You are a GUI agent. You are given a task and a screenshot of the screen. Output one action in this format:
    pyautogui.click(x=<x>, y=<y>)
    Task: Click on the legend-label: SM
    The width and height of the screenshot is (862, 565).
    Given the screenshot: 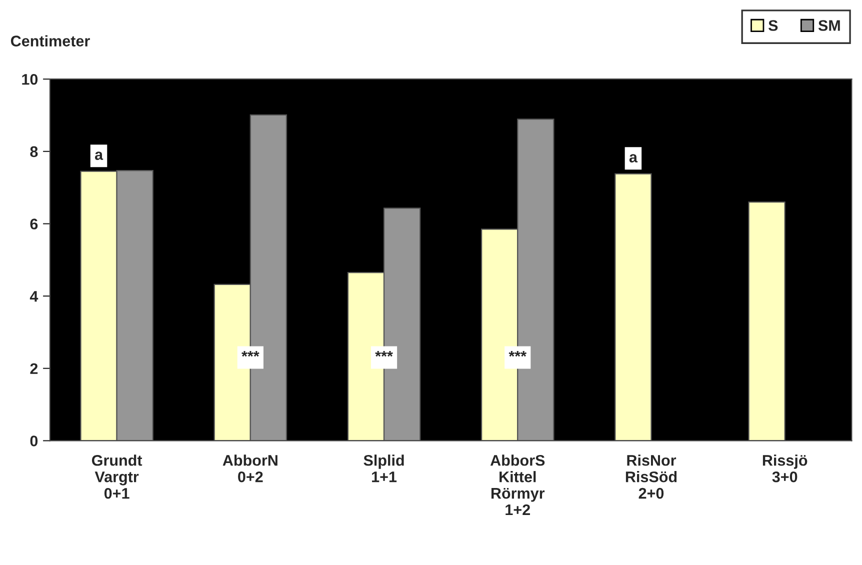 What is the action you would take?
    pyautogui.click(x=829, y=25)
    